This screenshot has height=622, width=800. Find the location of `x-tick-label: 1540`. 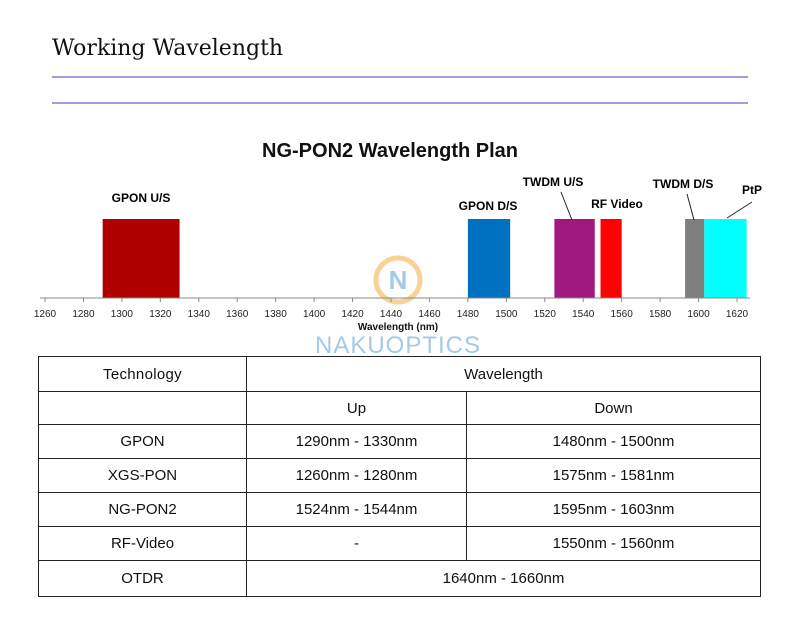

x-tick-label: 1540 is located at coordinates (583, 314).